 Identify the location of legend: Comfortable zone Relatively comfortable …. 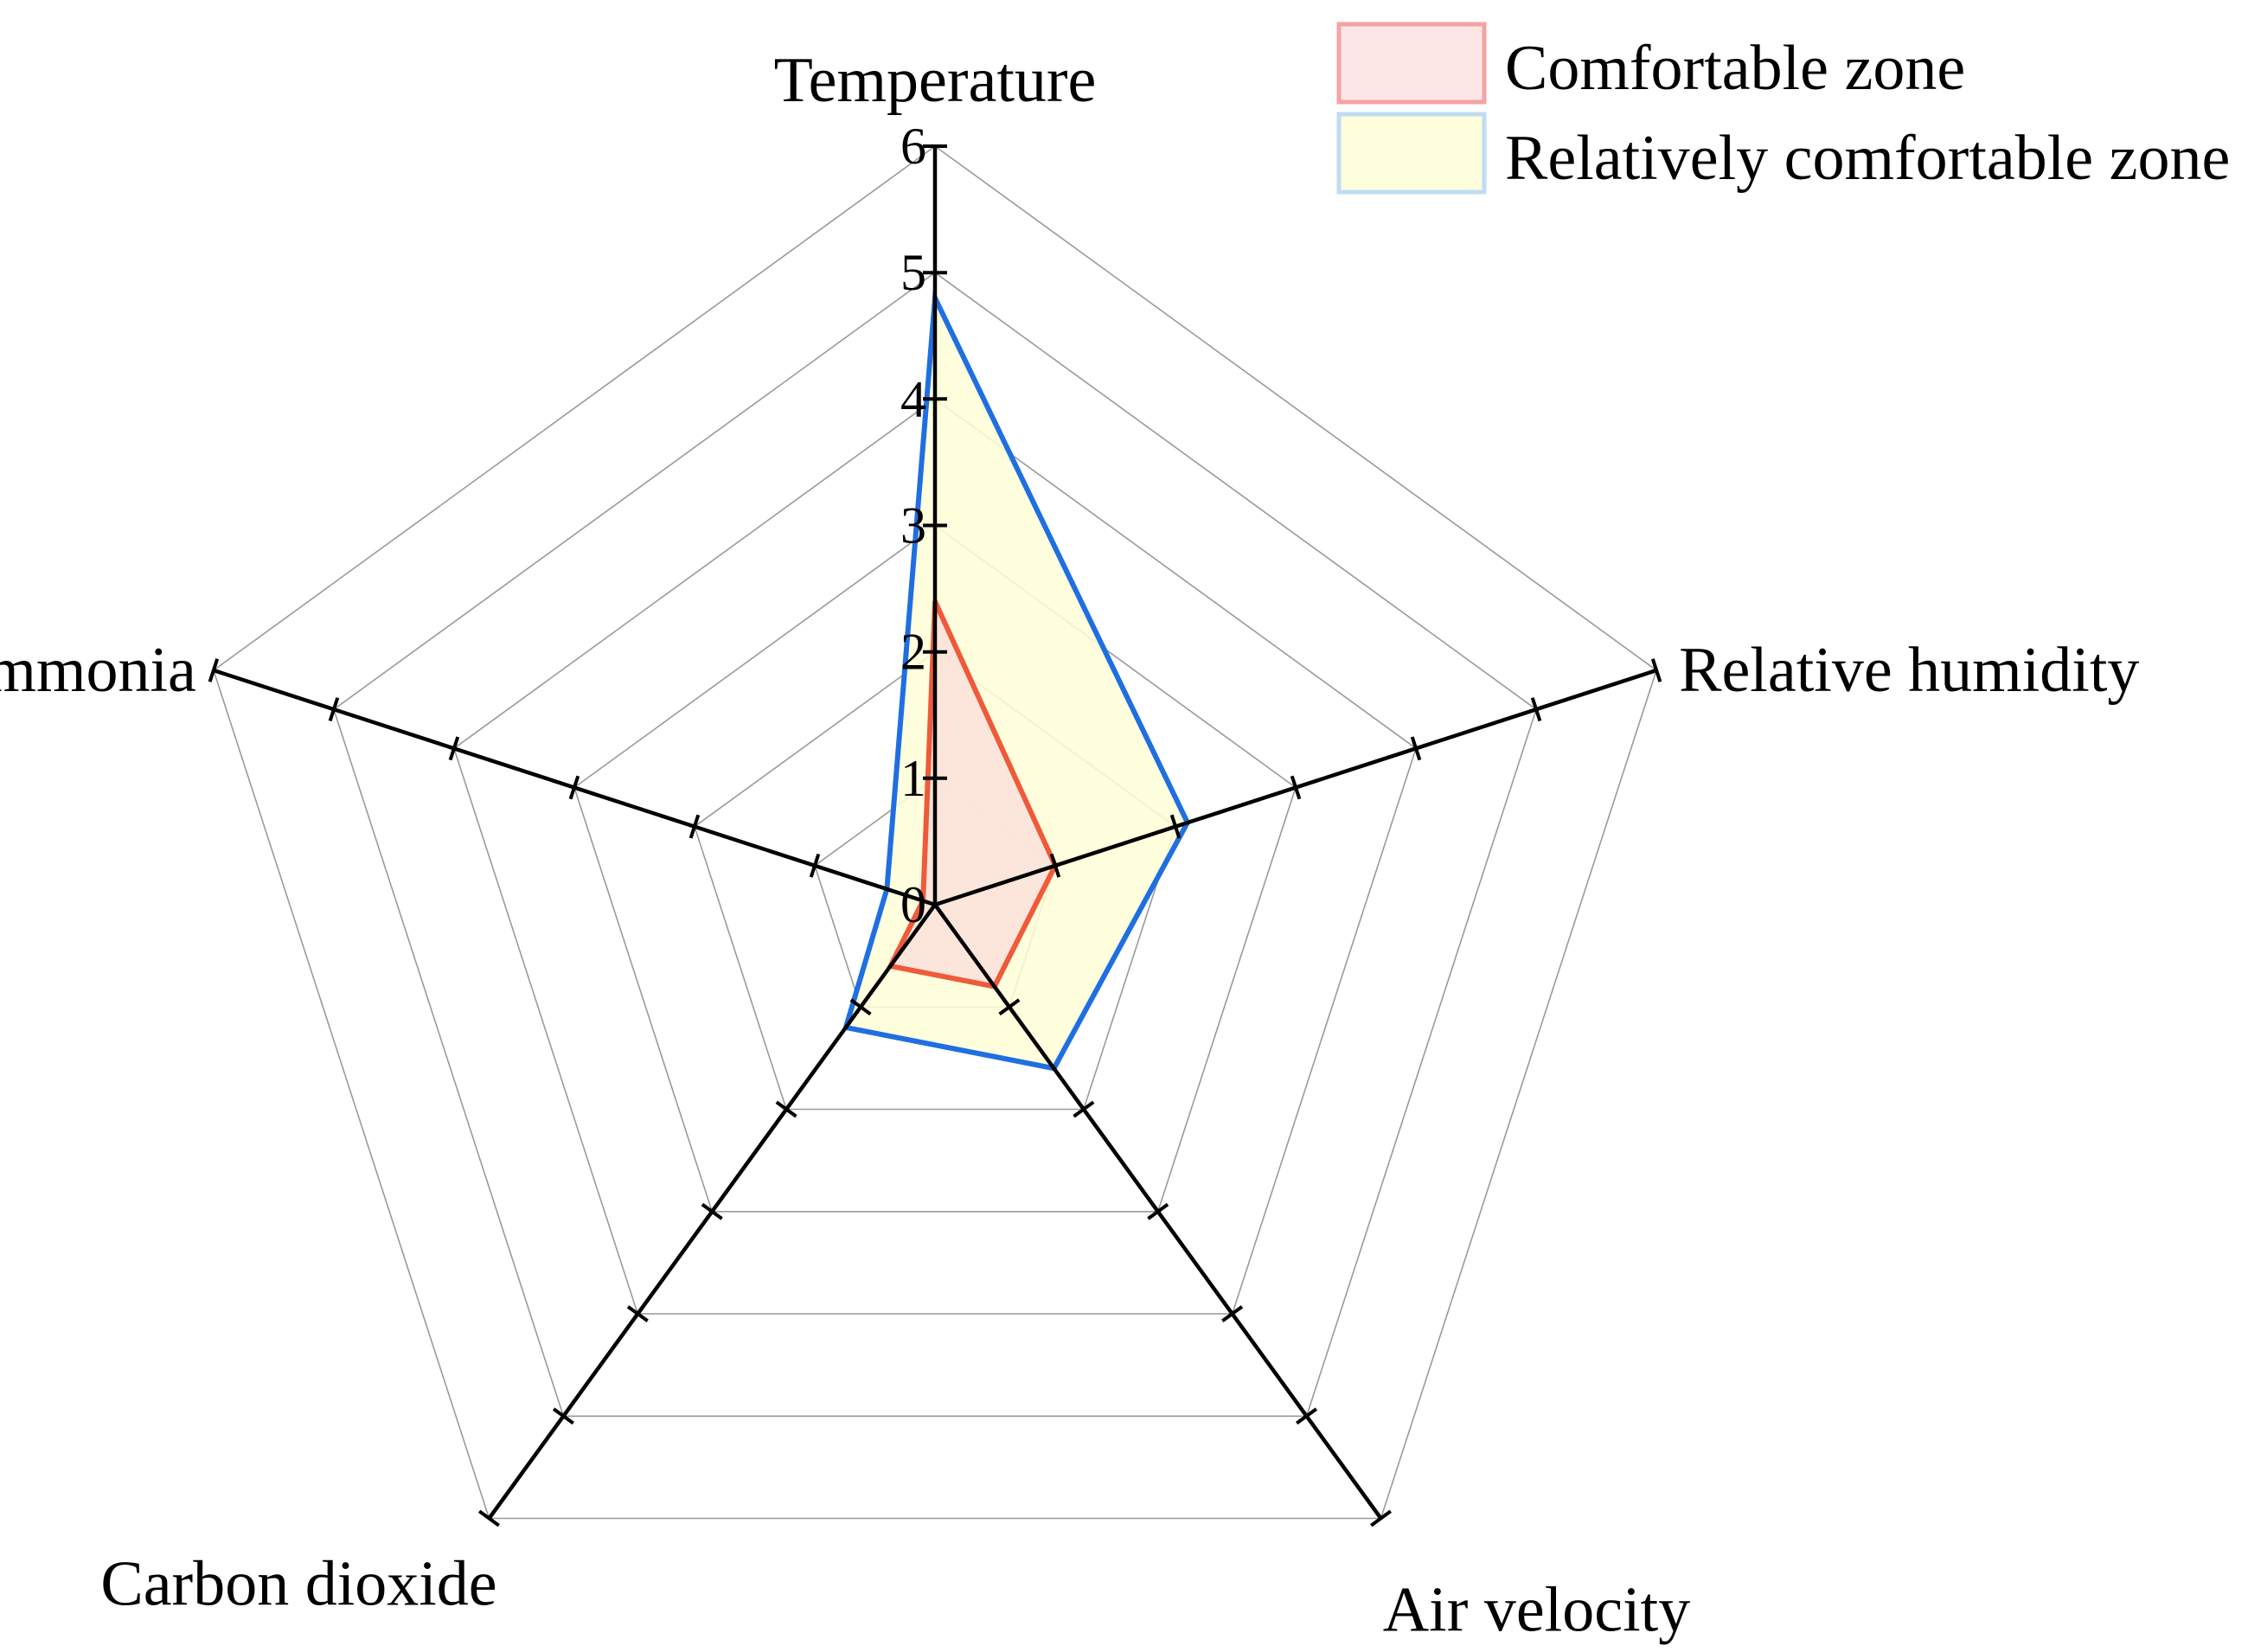
(1783, 108).